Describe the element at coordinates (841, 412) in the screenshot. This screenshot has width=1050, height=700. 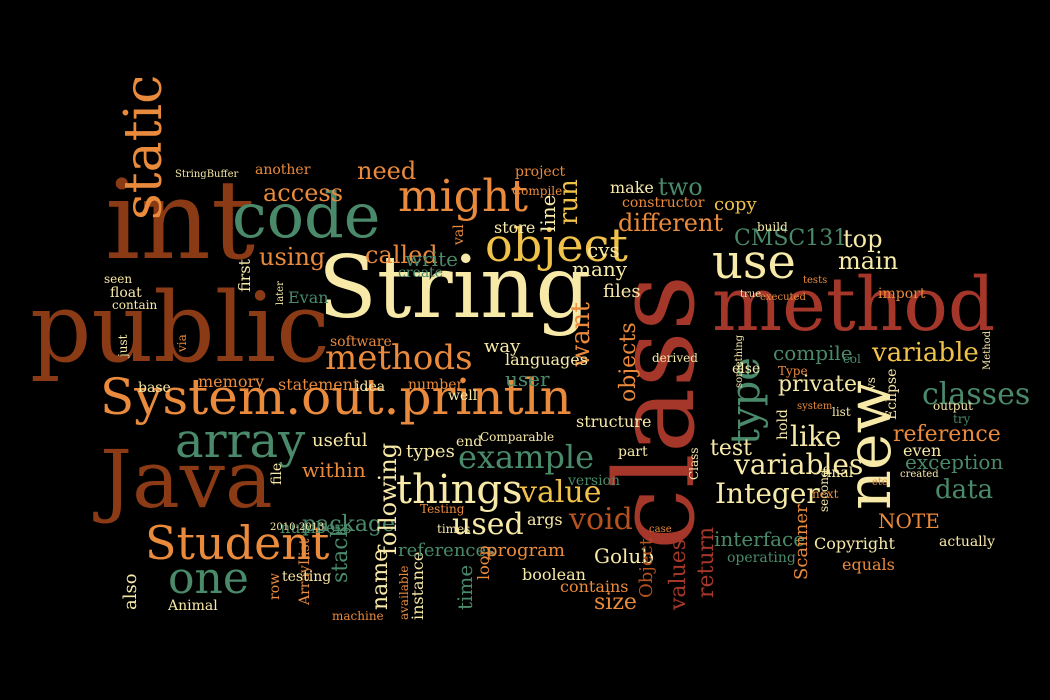
I see `word-list: list` at that location.